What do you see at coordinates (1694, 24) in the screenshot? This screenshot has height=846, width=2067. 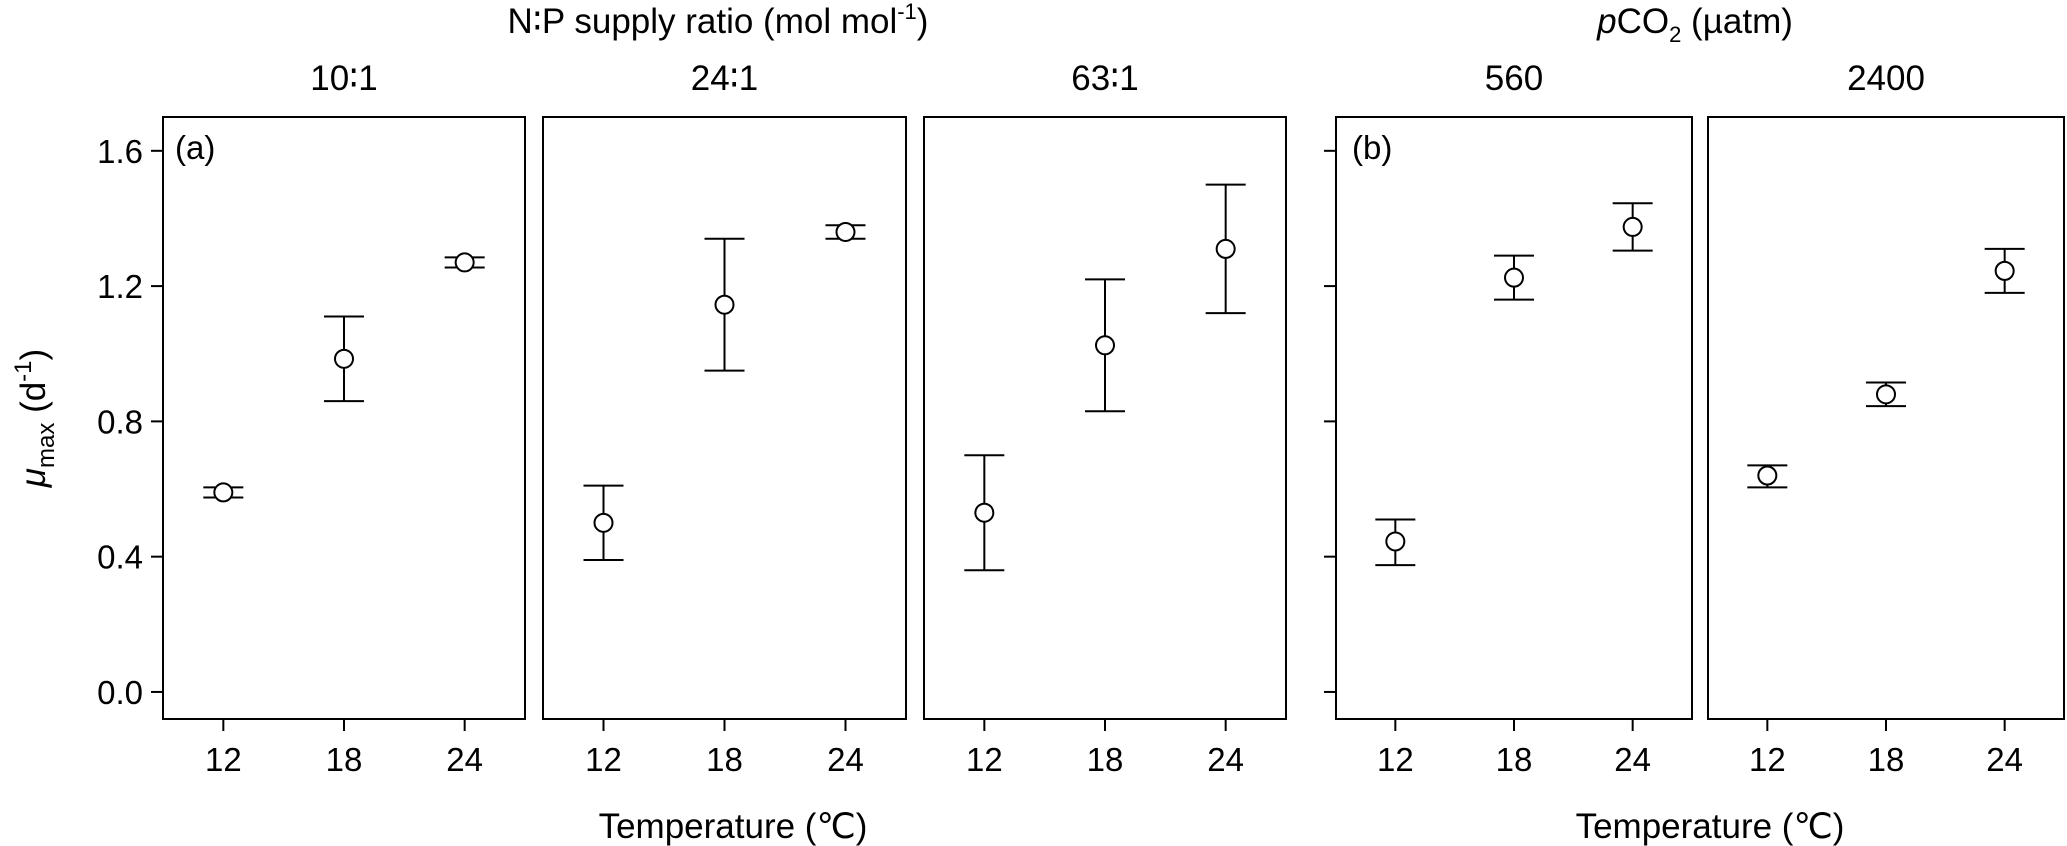 I see `group-b-header: pCO2 (µatm)` at bounding box center [1694, 24].